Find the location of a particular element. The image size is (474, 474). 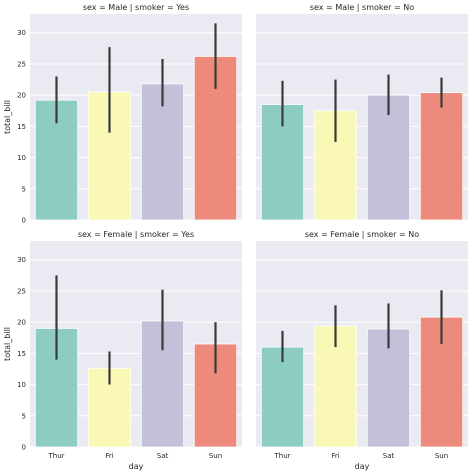

panel-title: sex = Female | smoker = No is located at coordinates (362, 234).